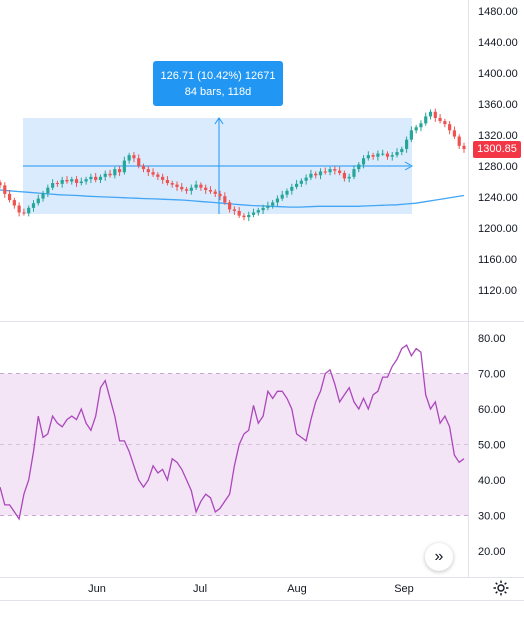  What do you see at coordinates (497, 260) in the screenshot?
I see `price-tick-label: 1160.00` at bounding box center [497, 260].